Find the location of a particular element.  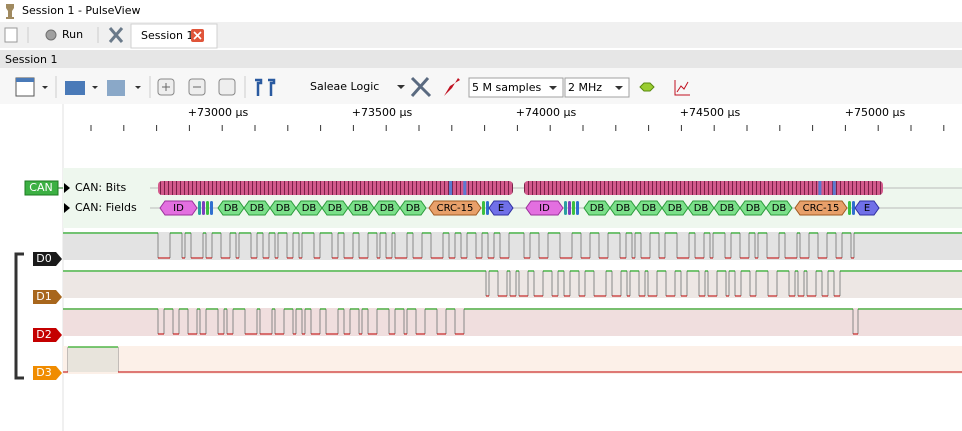

channel-group-bracket is located at coordinates (19, 316).